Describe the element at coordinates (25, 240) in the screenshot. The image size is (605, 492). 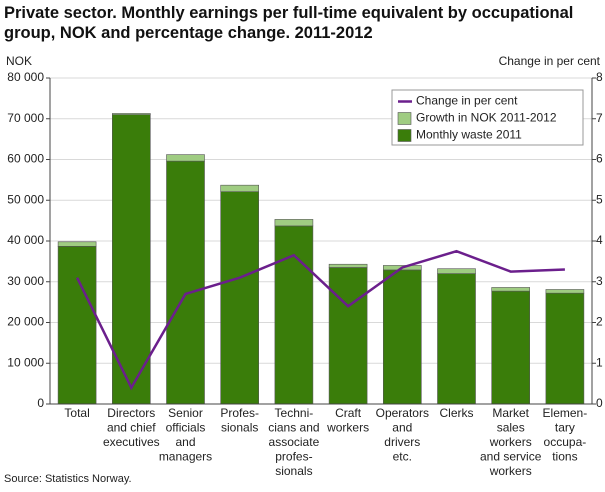
I see `y-tick-label: 40 000` at that location.